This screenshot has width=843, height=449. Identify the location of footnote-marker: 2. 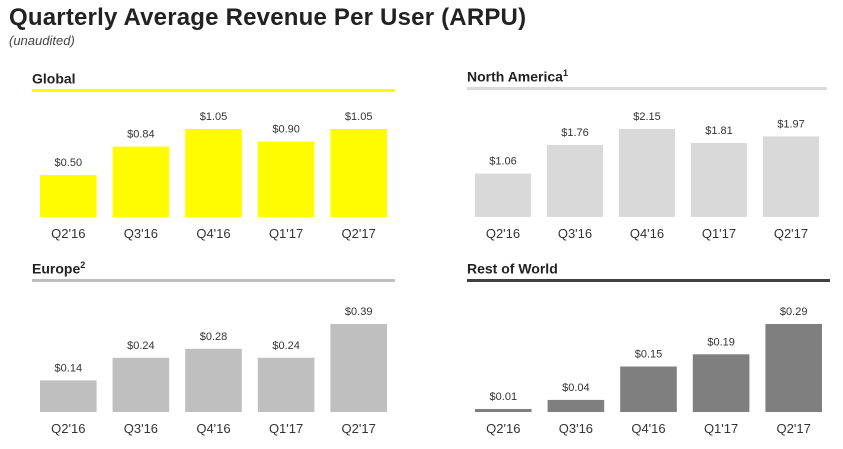
(83, 265).